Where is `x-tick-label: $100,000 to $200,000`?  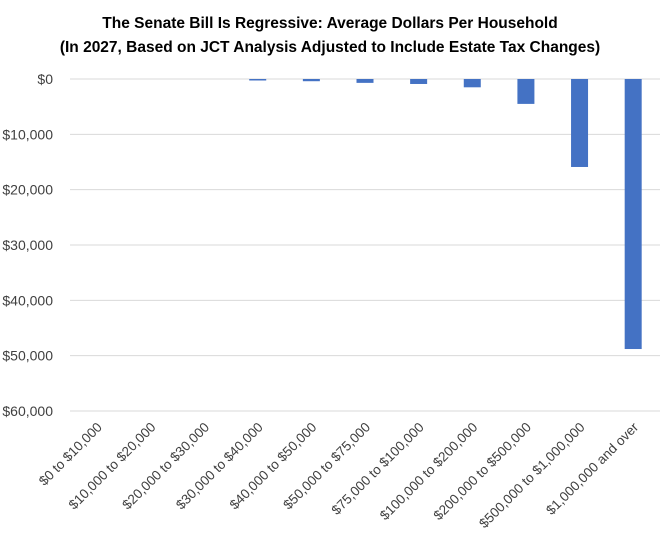
x-tick-label: $100,000 to $200,000 is located at coordinates (429, 472).